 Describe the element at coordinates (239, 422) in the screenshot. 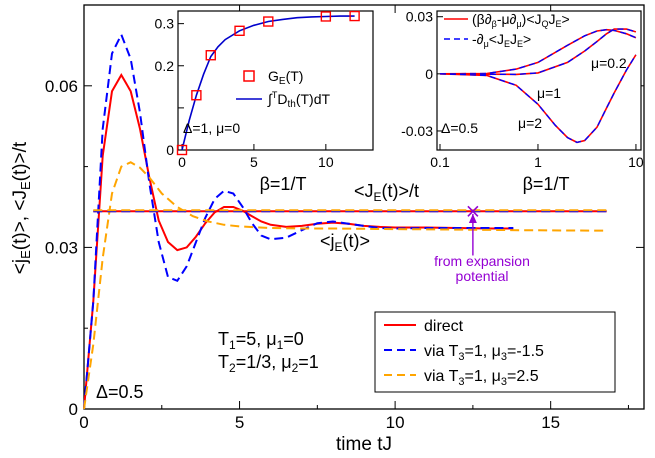

I see `main-xtick-label: 5` at that location.